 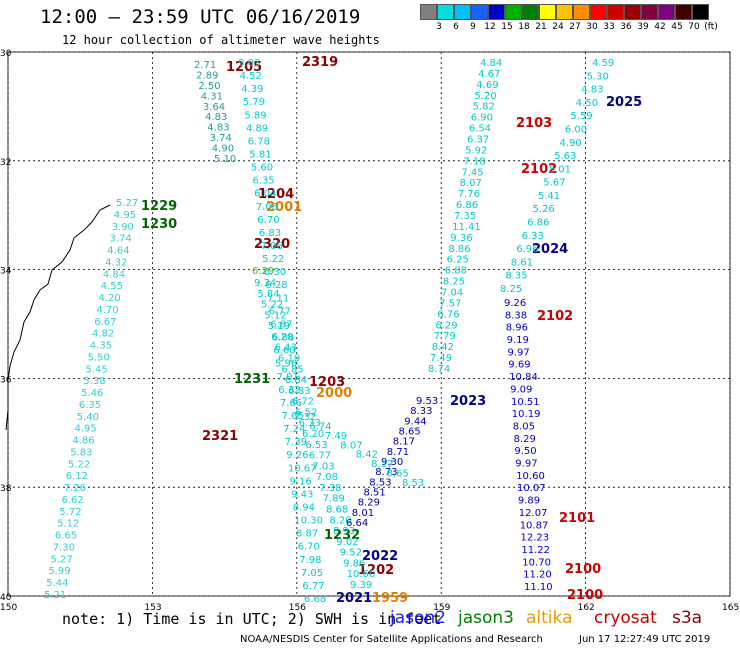 What do you see at coordinates (103, 334) in the screenshot?
I see `swh-value: 4.82` at bounding box center [103, 334].